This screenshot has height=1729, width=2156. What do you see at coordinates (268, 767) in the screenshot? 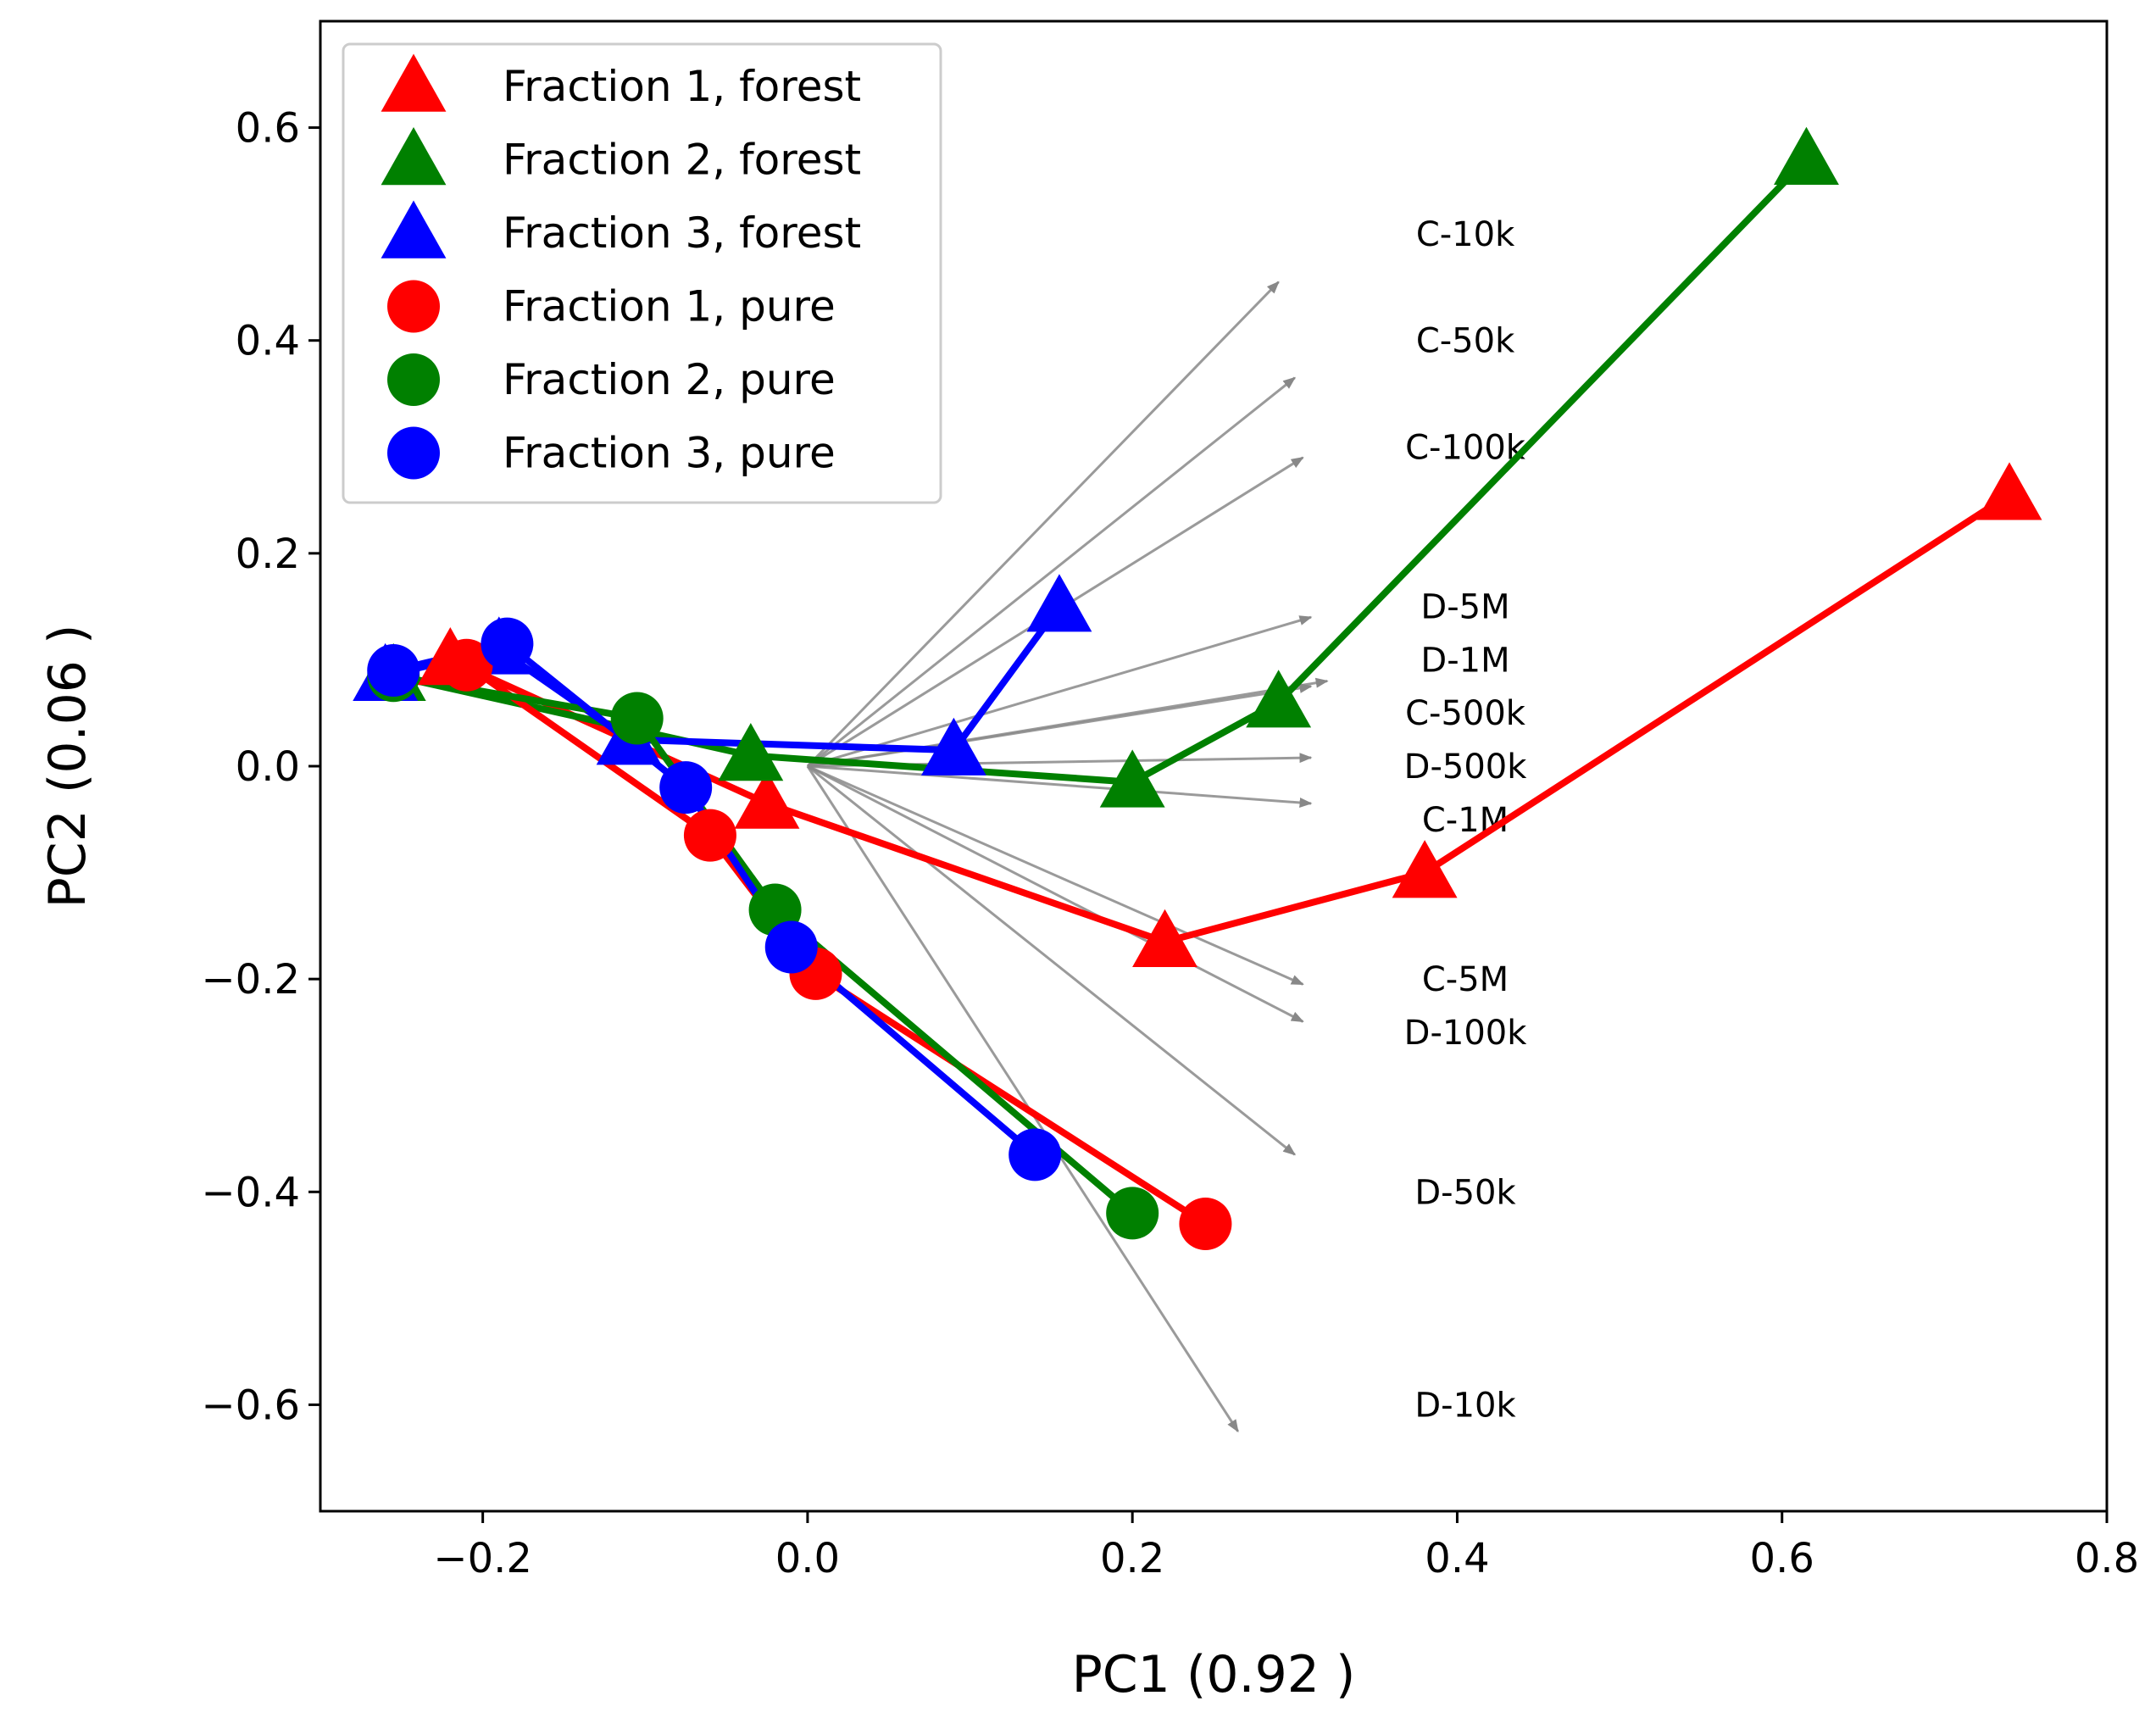
I see `y-tick-label: 0.0` at bounding box center [268, 767].